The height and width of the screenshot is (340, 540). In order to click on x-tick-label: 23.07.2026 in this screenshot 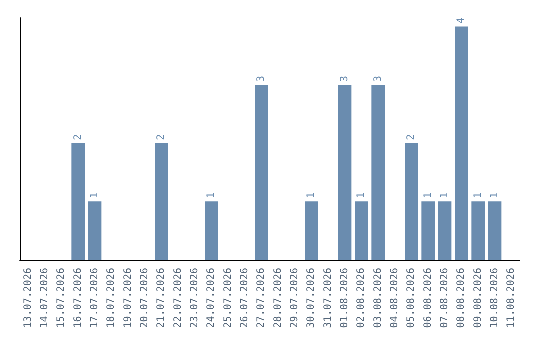, I will do `click(195, 298)`.